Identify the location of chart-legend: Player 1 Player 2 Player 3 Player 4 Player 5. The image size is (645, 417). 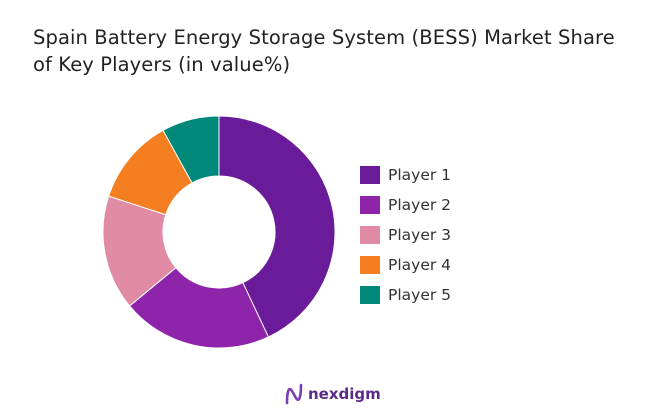
(405, 239).